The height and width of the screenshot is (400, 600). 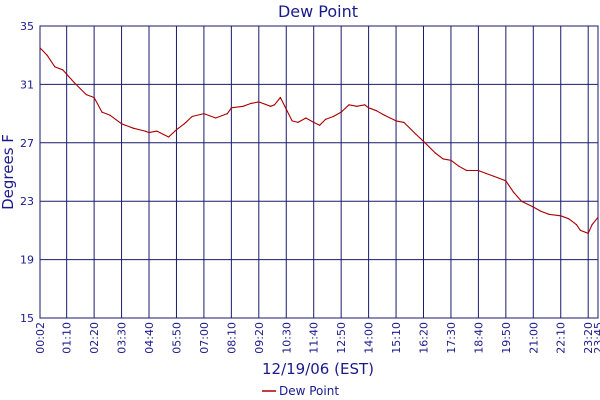 I want to click on legend: Dew Point, so click(x=300, y=391).